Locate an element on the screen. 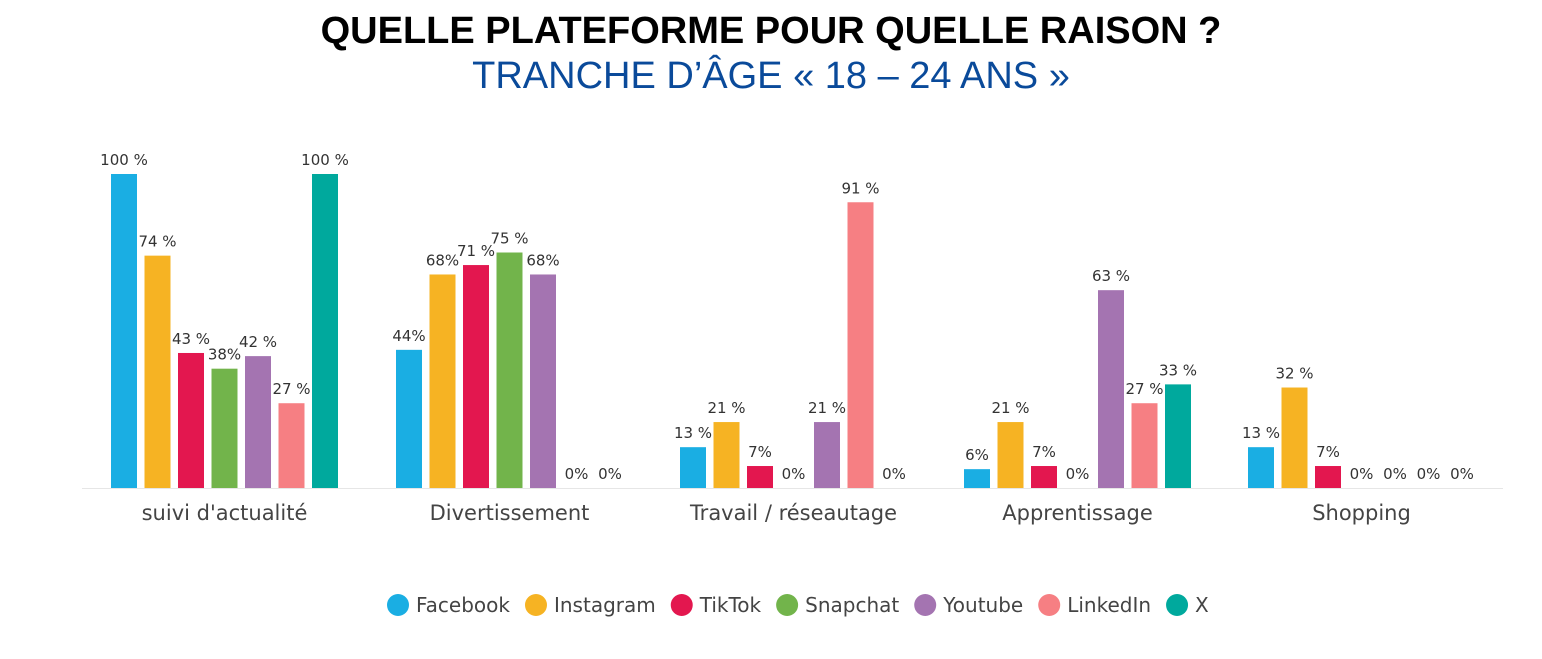  bar-facebook-travail-reseautage is located at coordinates (693, 467).